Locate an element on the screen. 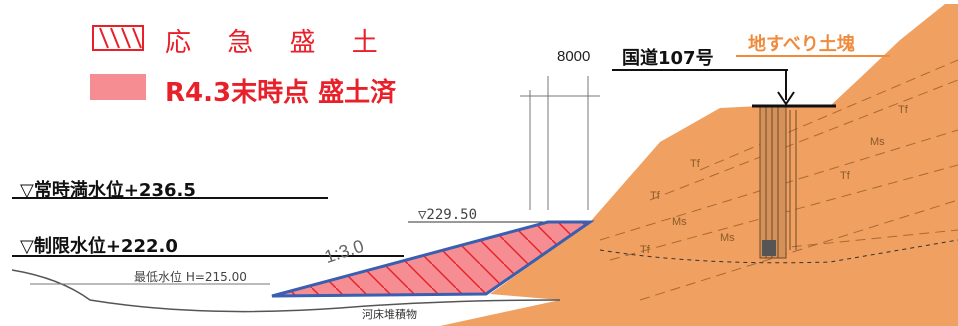 Image resolution: width=958 pixels, height=326 pixels. minimum-water-level-label: 最低水位 H=215.00 is located at coordinates (190, 277).